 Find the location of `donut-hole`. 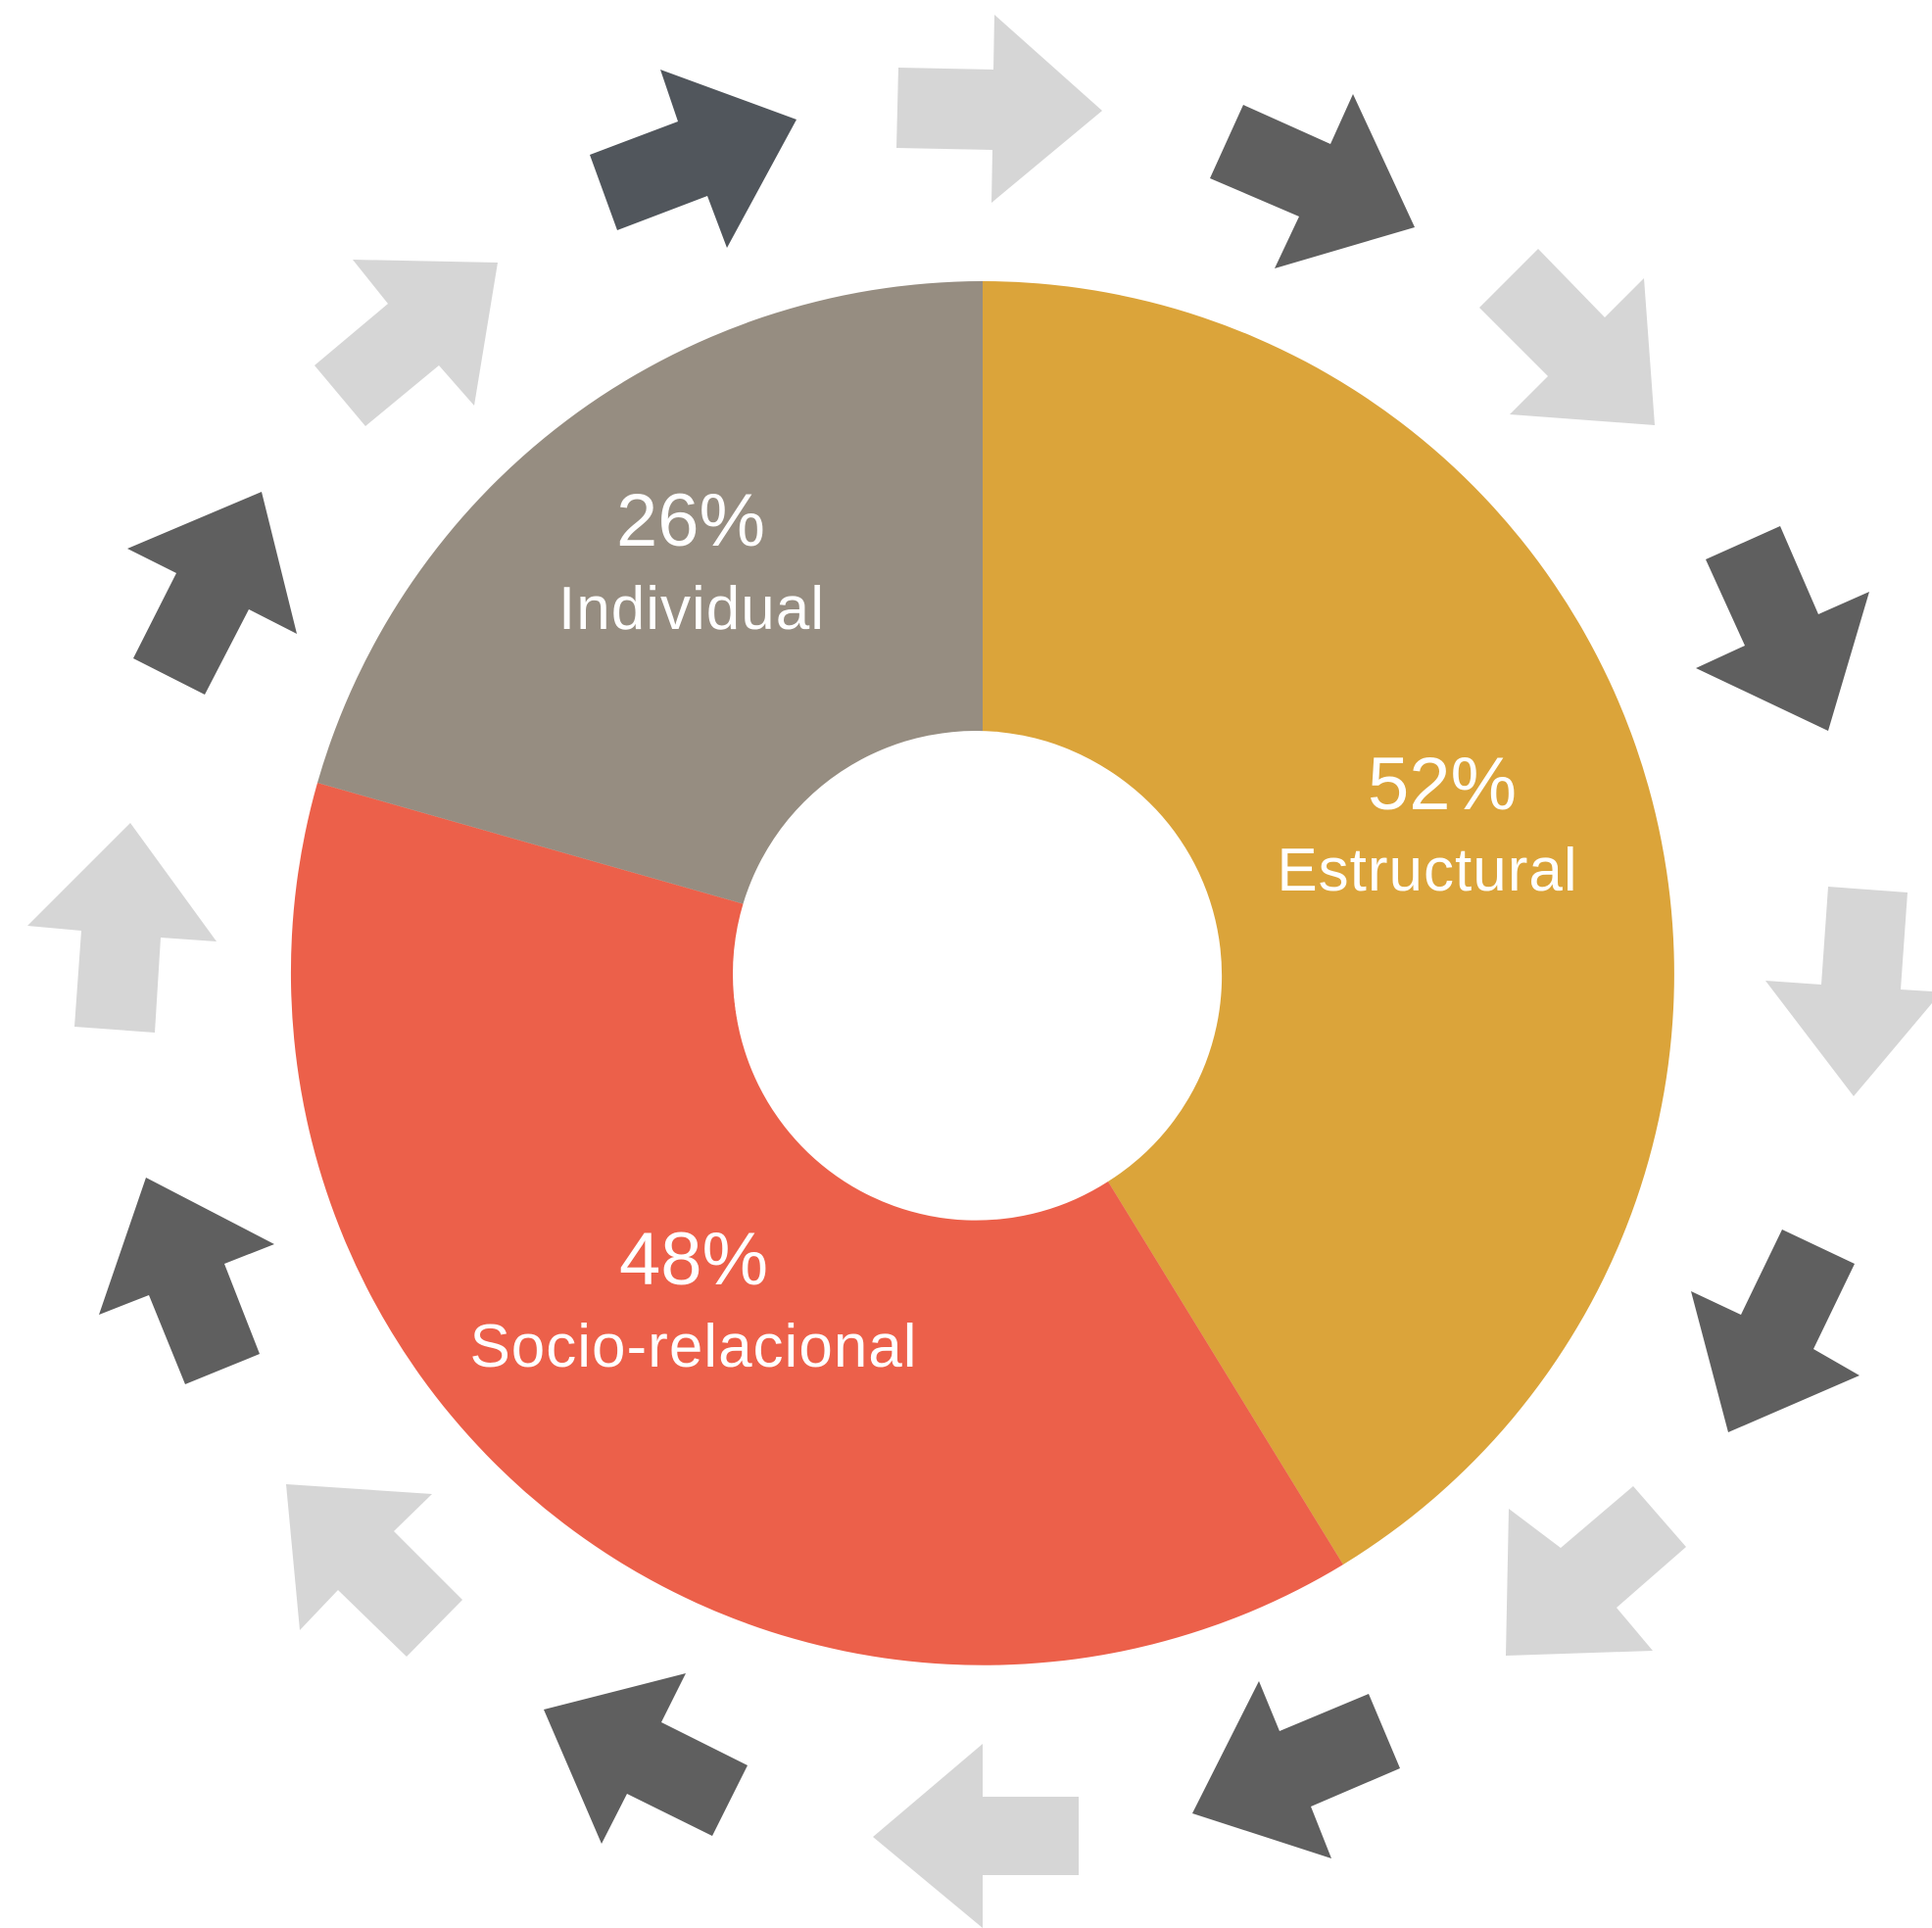

donut-hole is located at coordinates (976, 974).